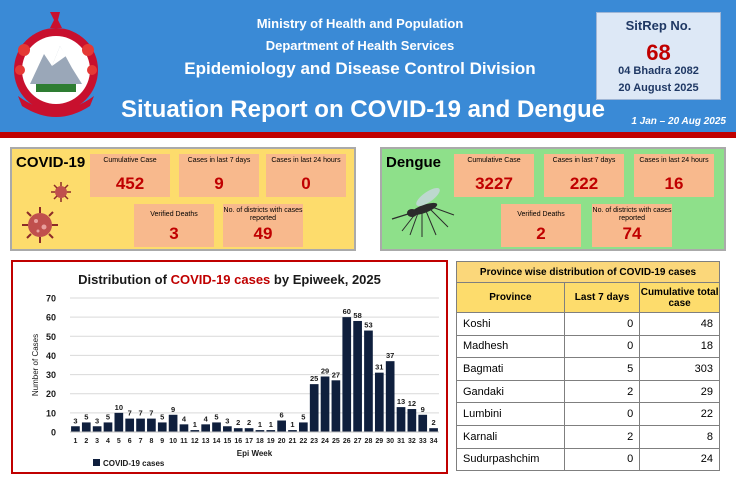 This screenshot has width=736, height=481. I want to click on column-header: Province, so click(510, 297).